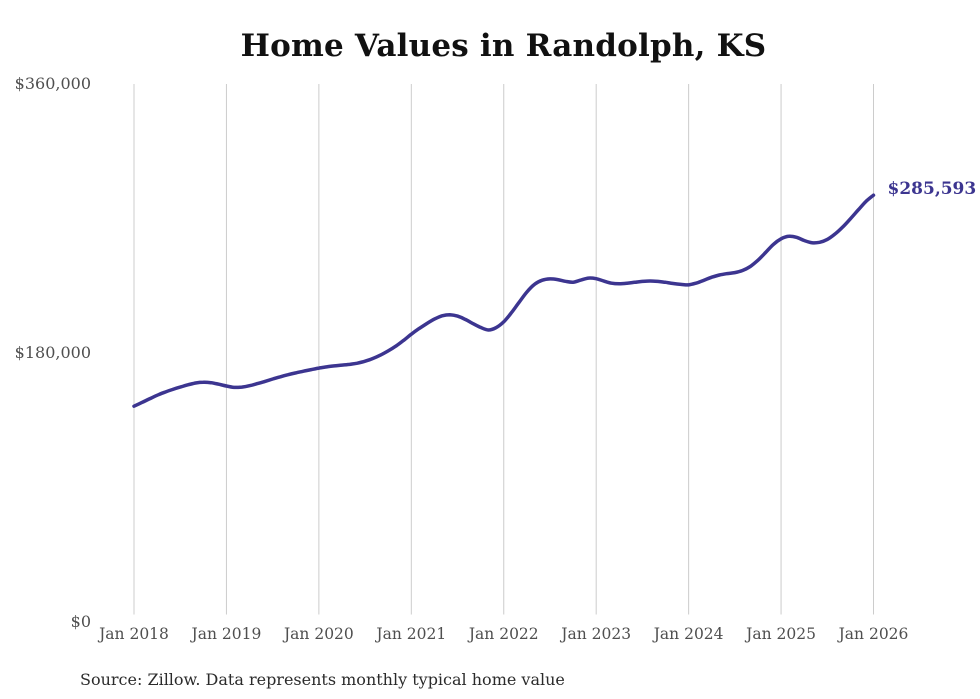  I want to click on x-axis-tick-label: Jan 2022, so click(503, 634).